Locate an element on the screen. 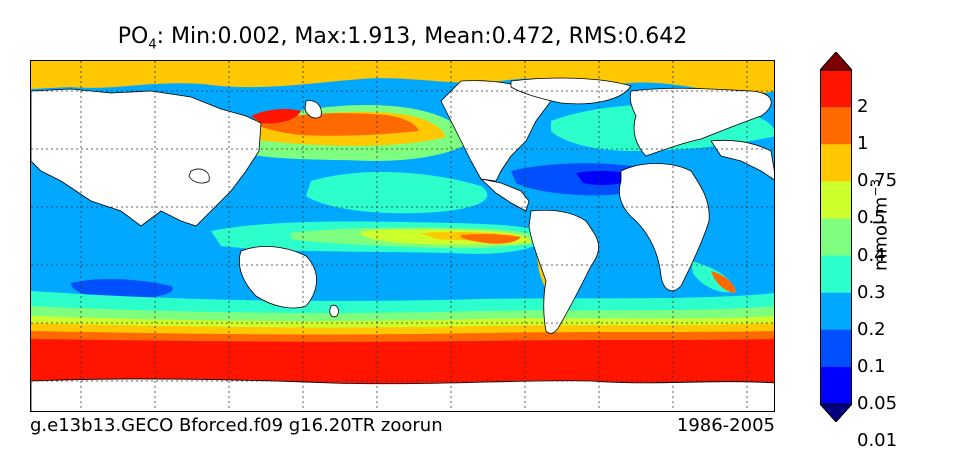 The image size is (964, 466). period-label: 1986-2005 is located at coordinates (725, 425).